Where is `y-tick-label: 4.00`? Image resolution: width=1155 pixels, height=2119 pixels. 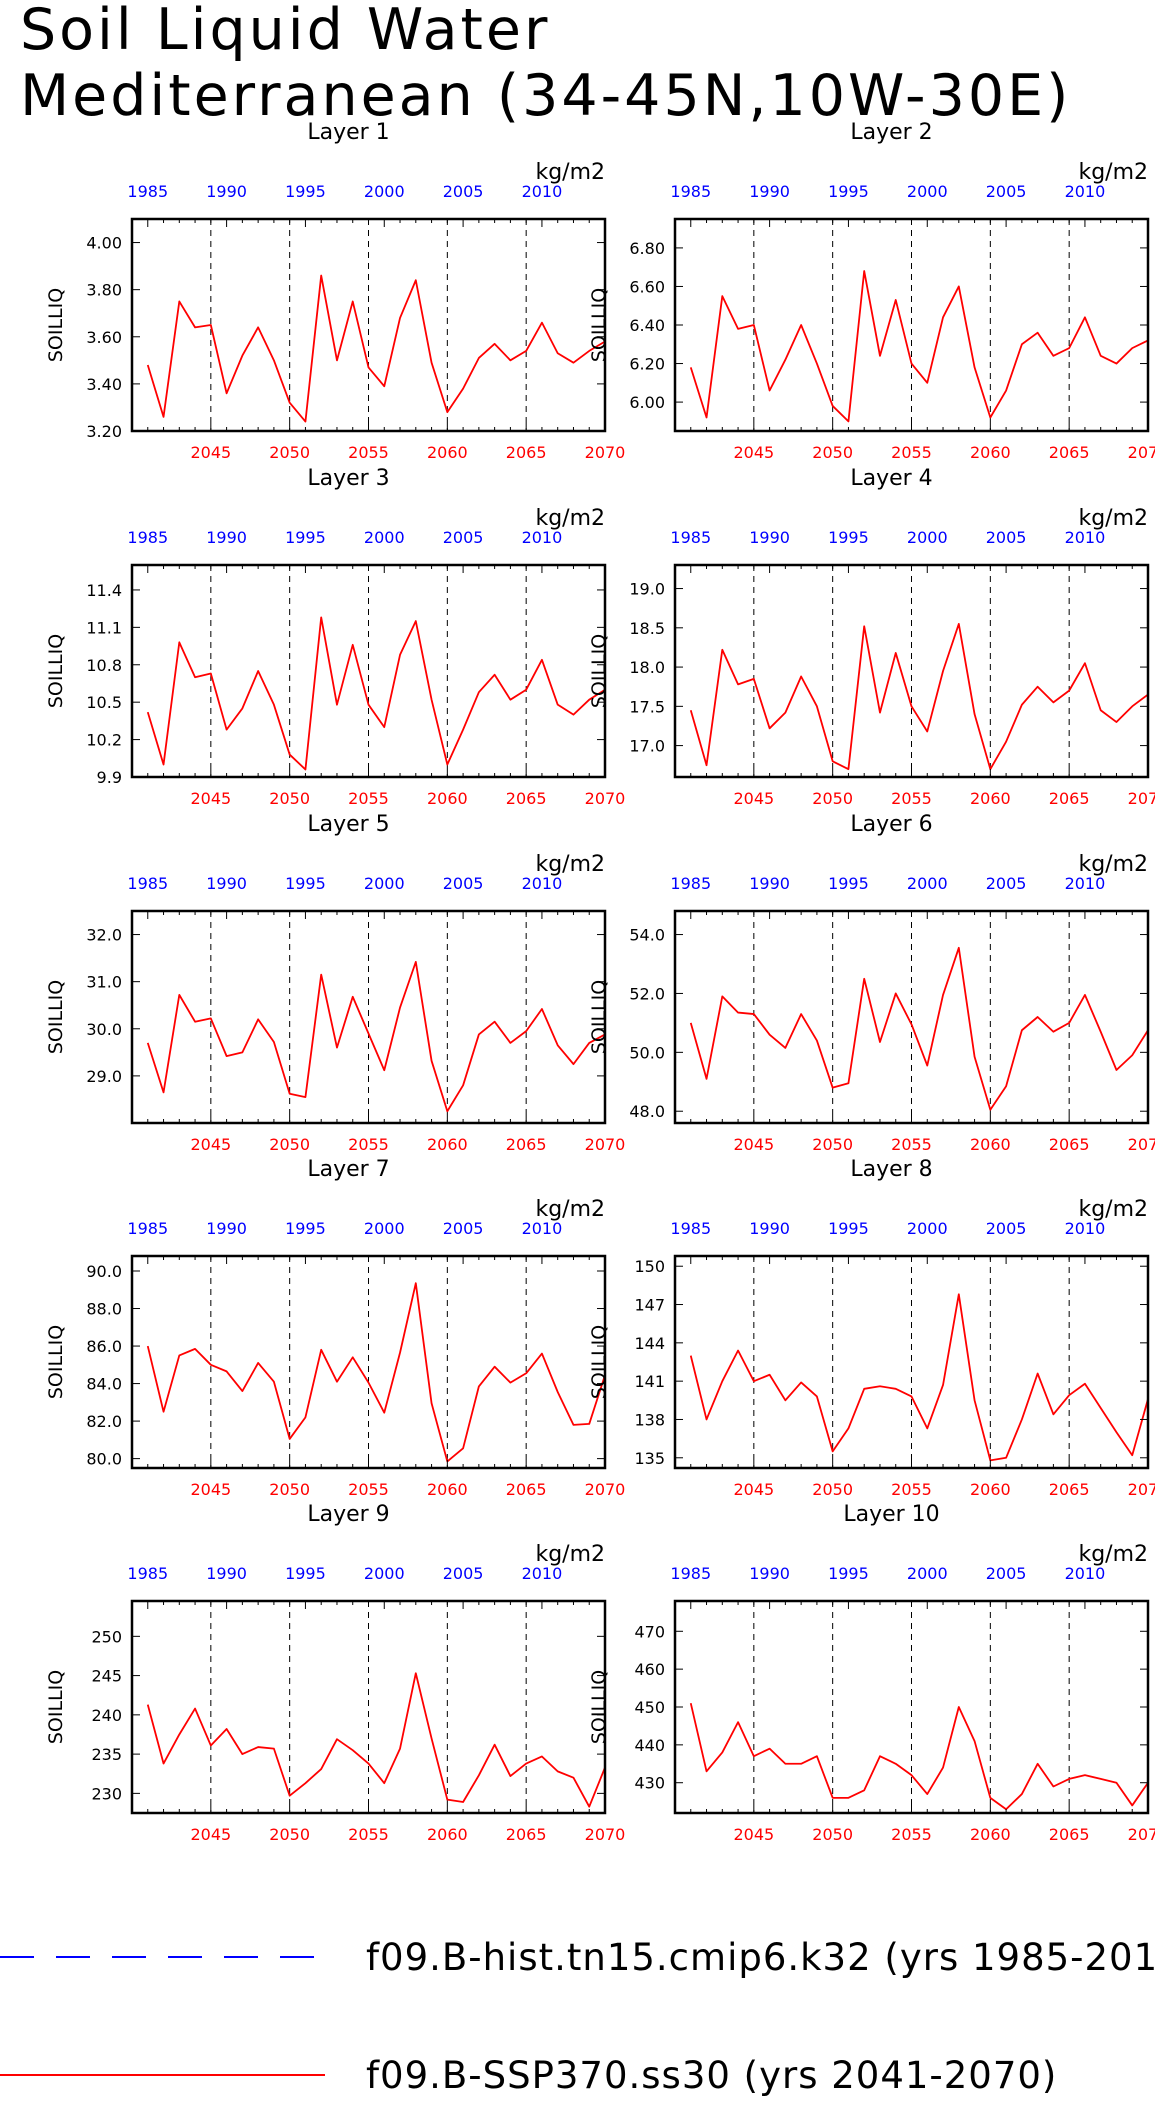
y-tick-label: 4.00 is located at coordinates (104, 243).